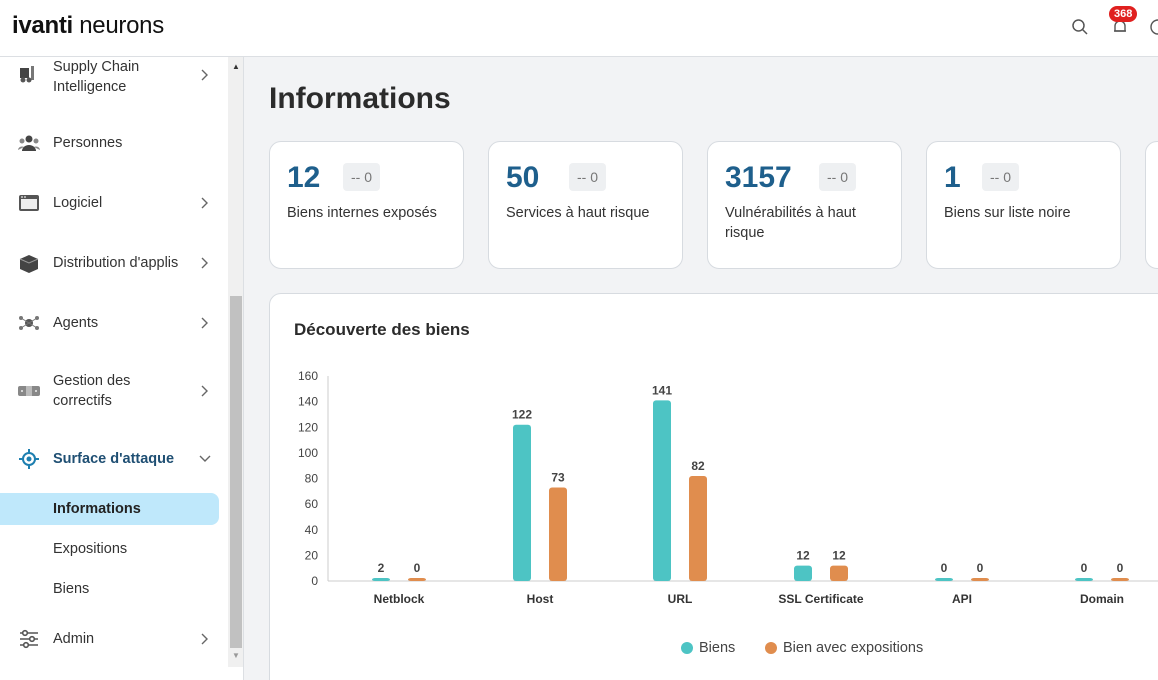 This screenshot has width=1158, height=680. What do you see at coordinates (952, 177) in the screenshot?
I see `stat-value: 1` at bounding box center [952, 177].